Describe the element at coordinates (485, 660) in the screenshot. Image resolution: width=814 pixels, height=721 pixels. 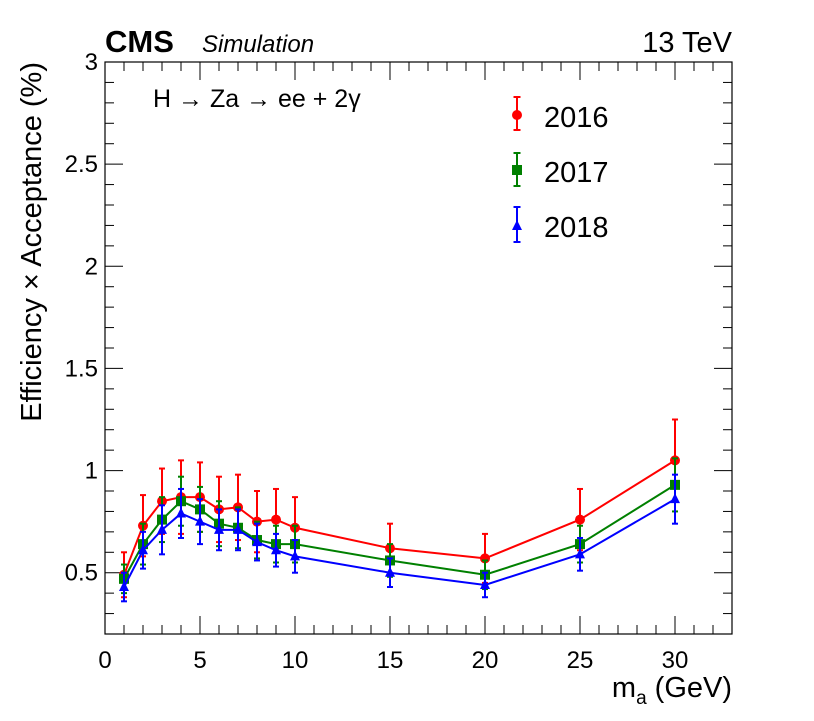
I see `x-tick-label: 20` at that location.